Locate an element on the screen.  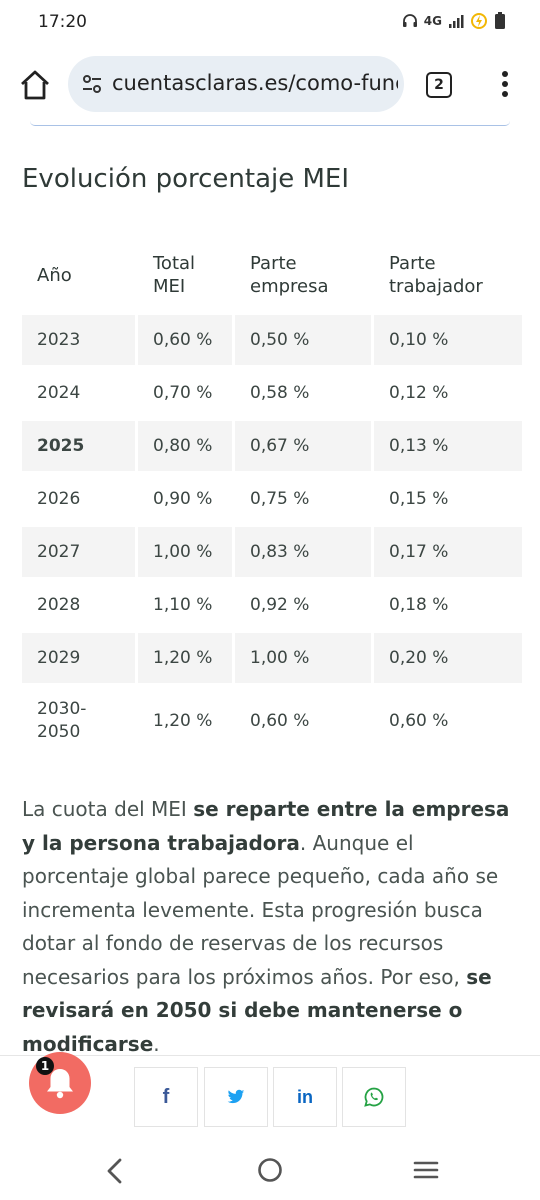
header-ano: Año is located at coordinates (54, 275).